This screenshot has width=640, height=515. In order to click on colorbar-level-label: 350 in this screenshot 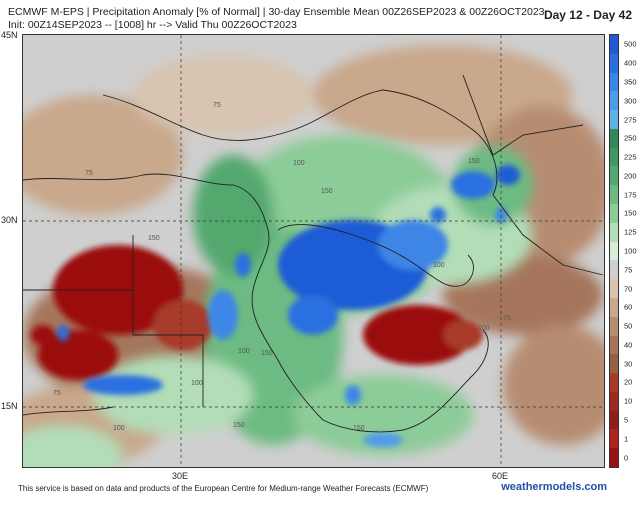, I will do `click(630, 82)`.